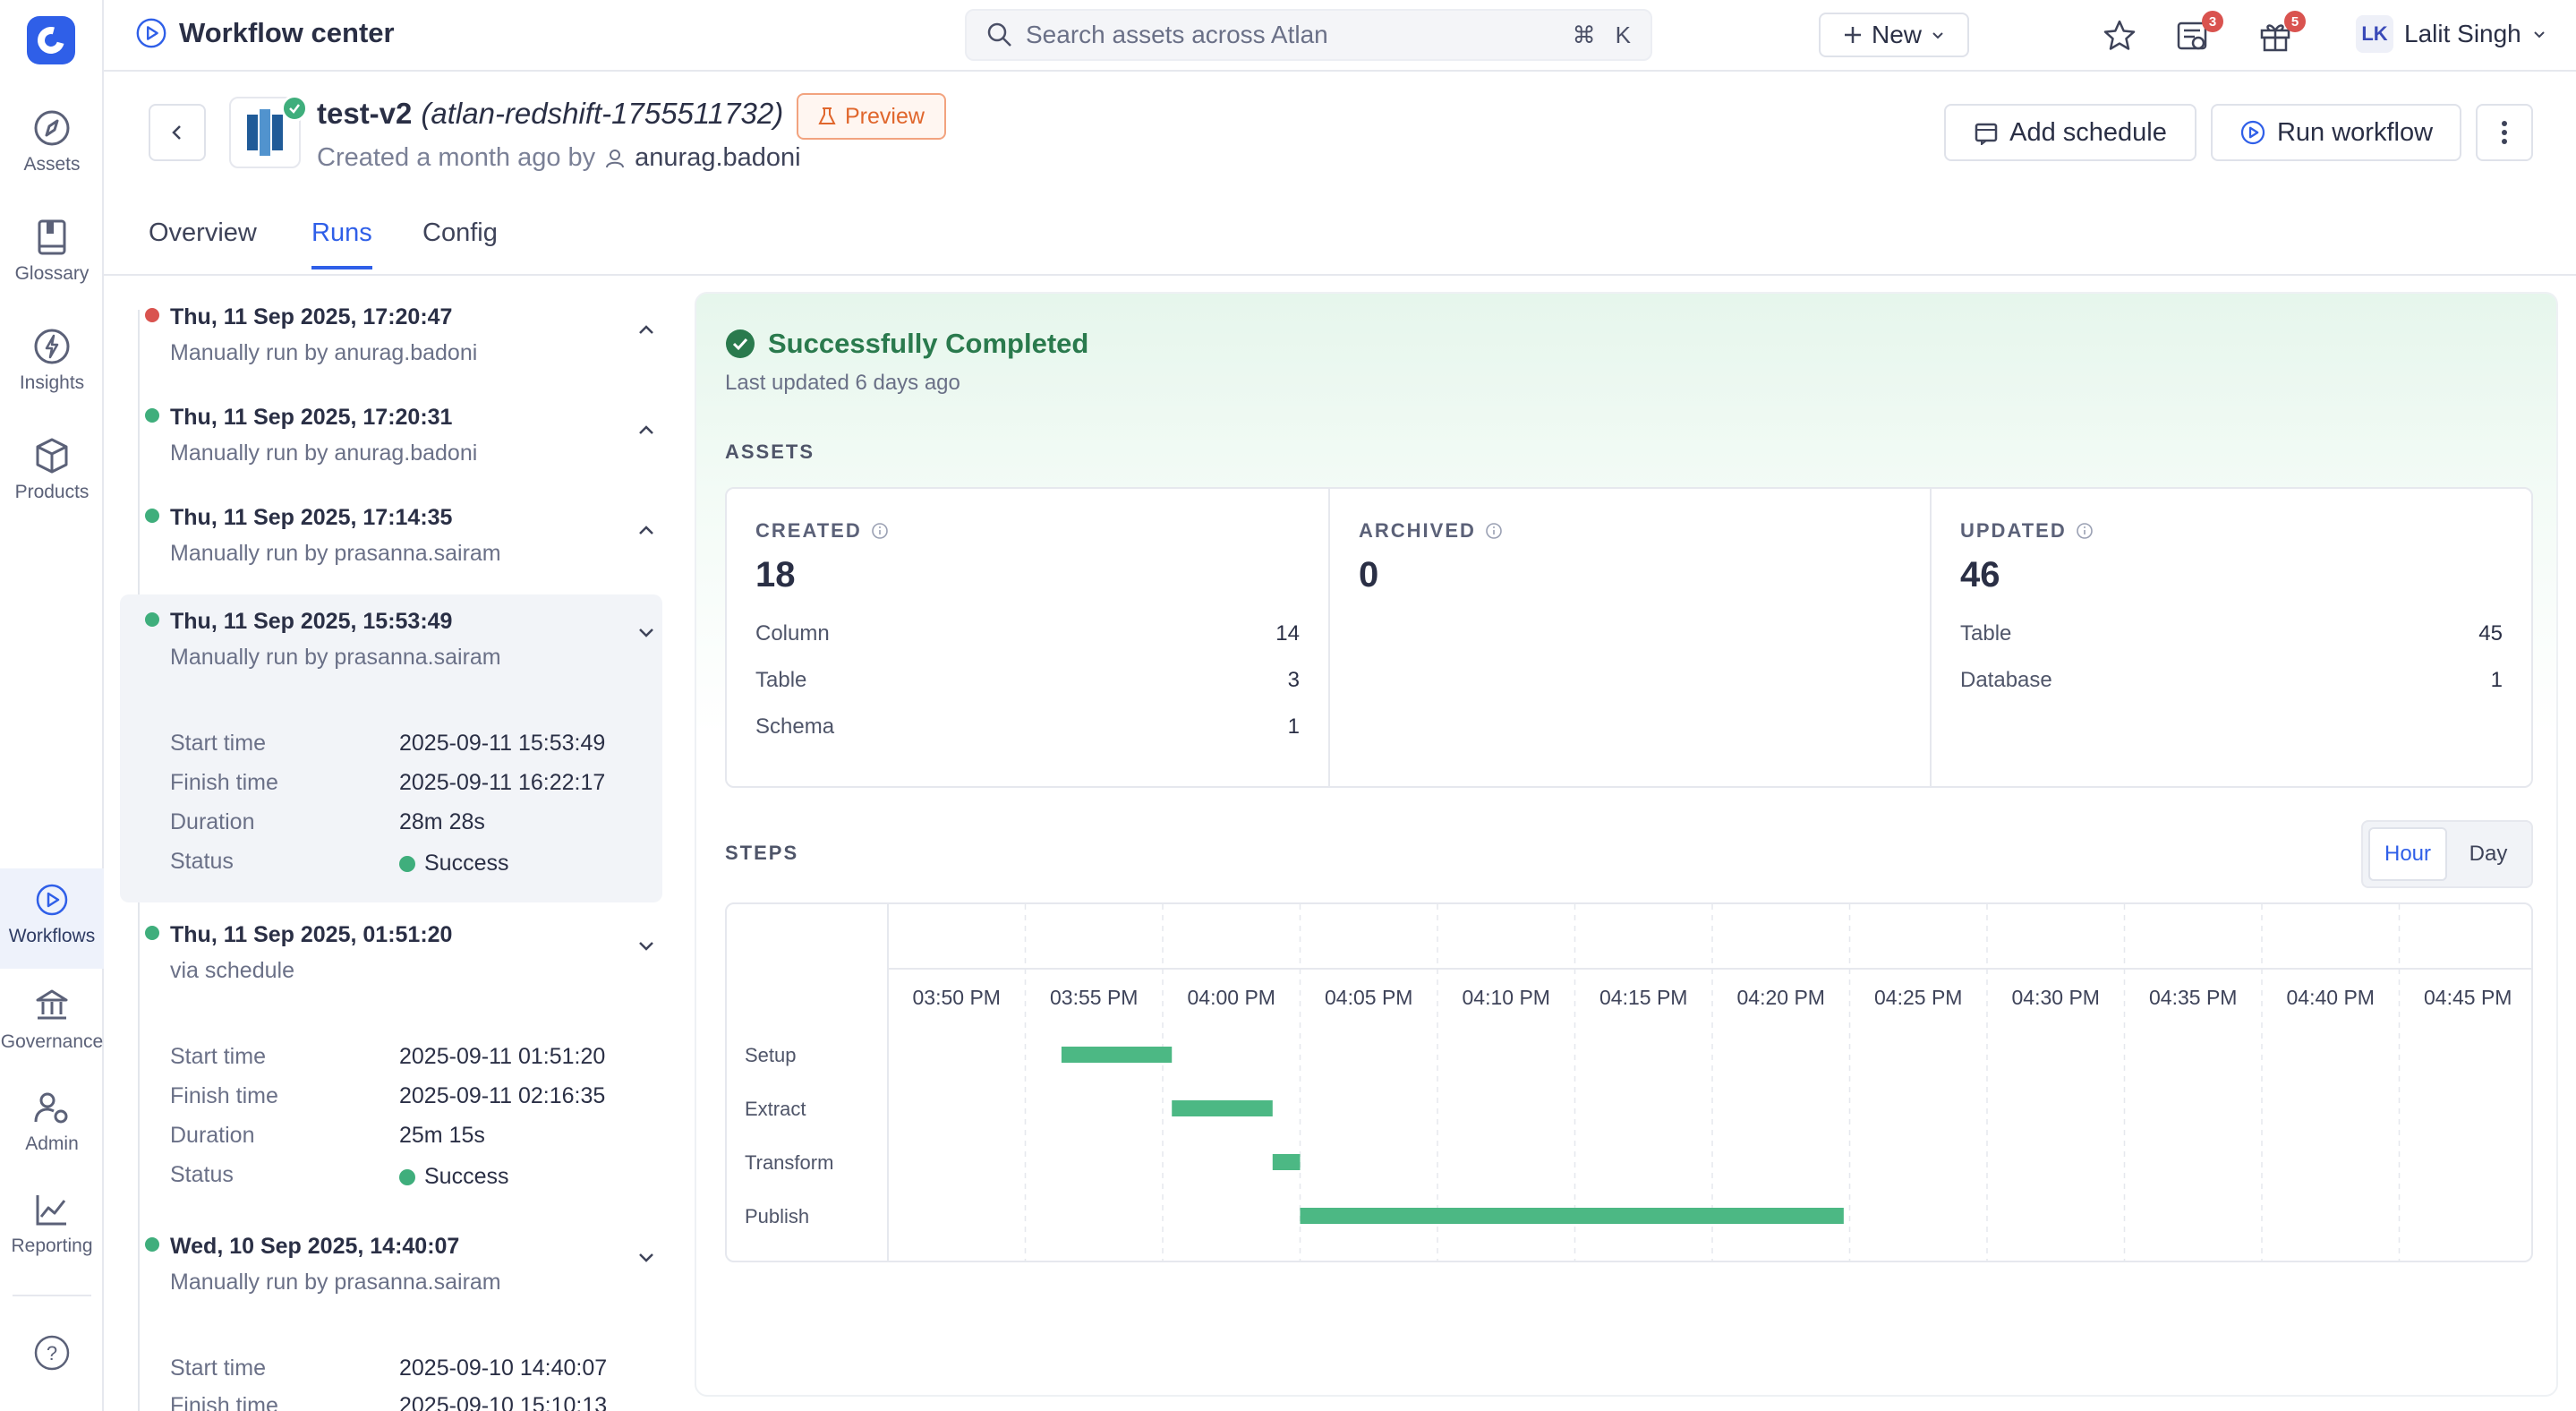 This screenshot has height=1411, width=2576. I want to click on run-workflow-button: Run workflow, so click(2336, 132).